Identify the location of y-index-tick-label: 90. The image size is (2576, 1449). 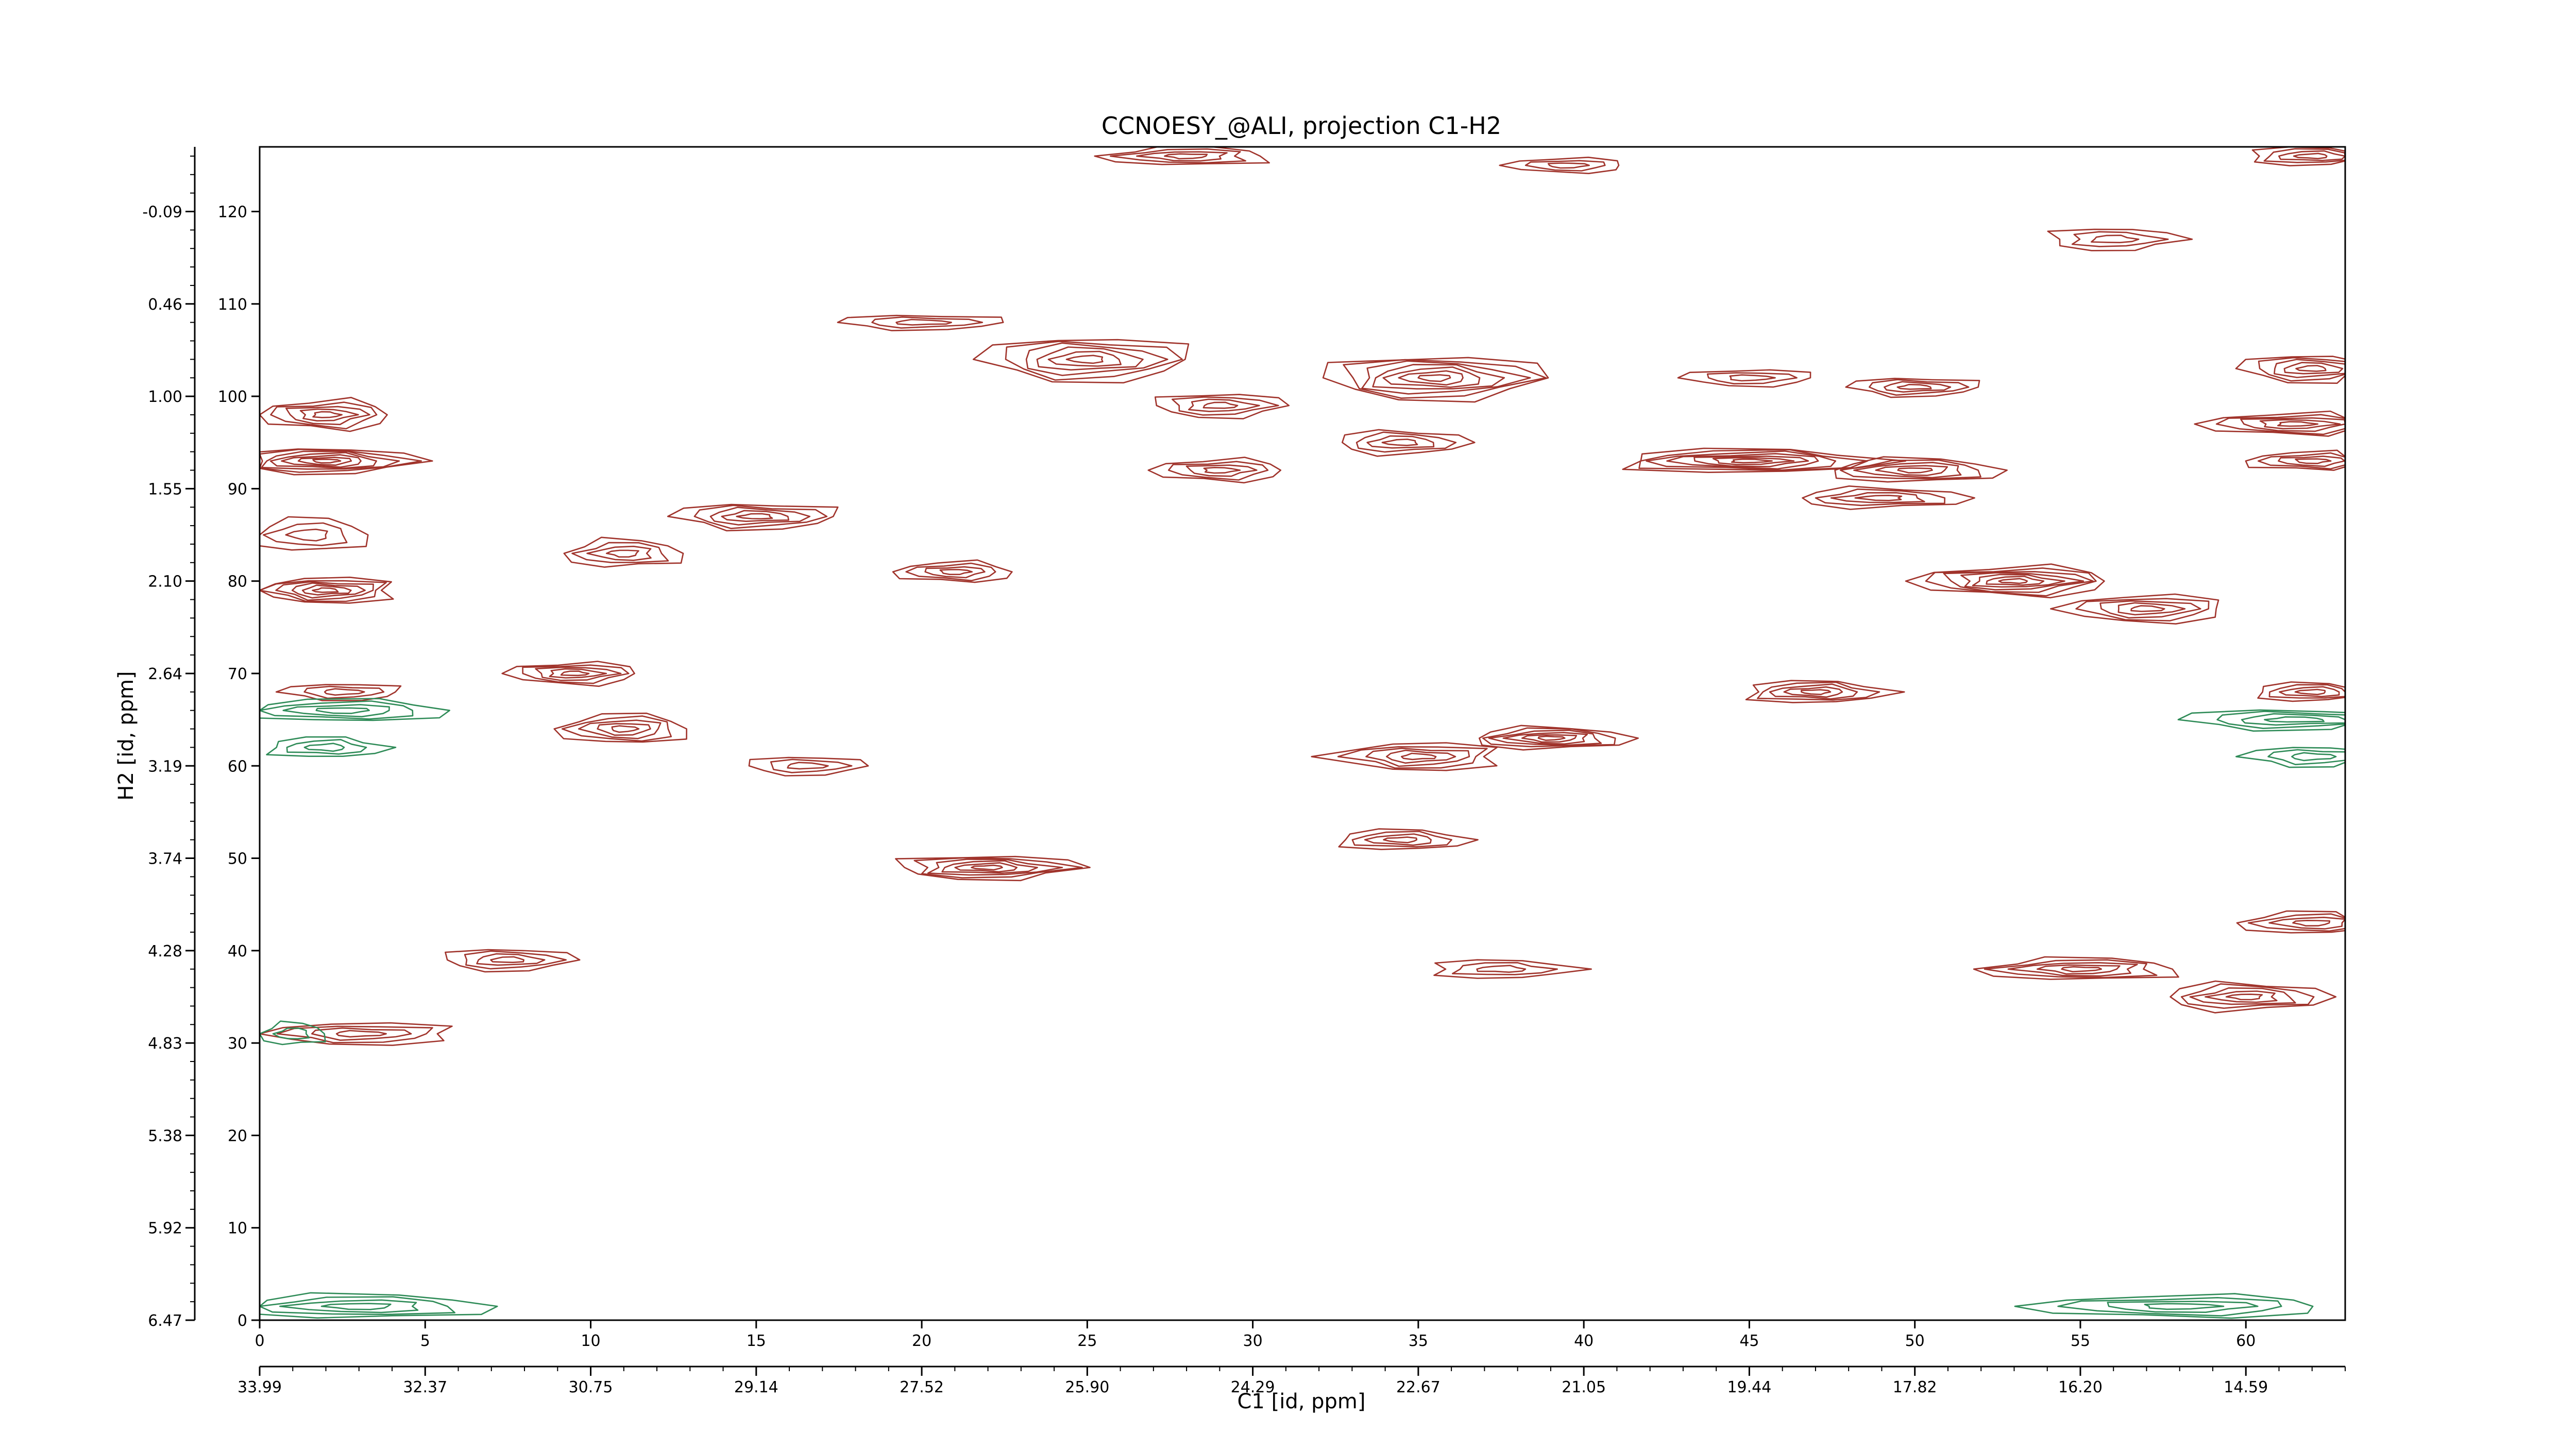
(237, 489).